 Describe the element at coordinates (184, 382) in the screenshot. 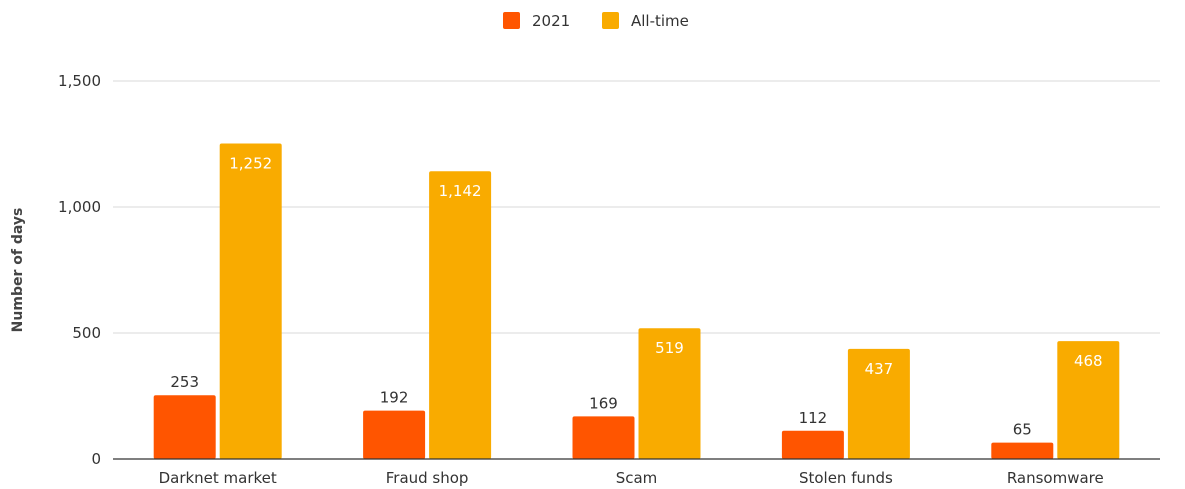

I see `data-label: 253` at that location.